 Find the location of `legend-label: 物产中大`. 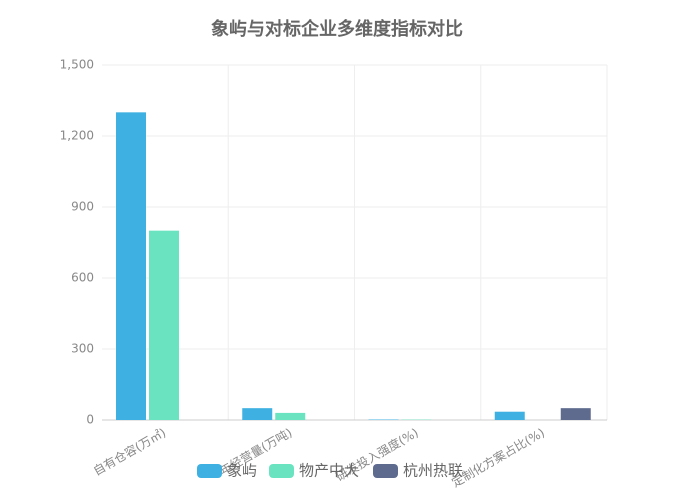

legend-label: 物产中大 is located at coordinates (329, 471).